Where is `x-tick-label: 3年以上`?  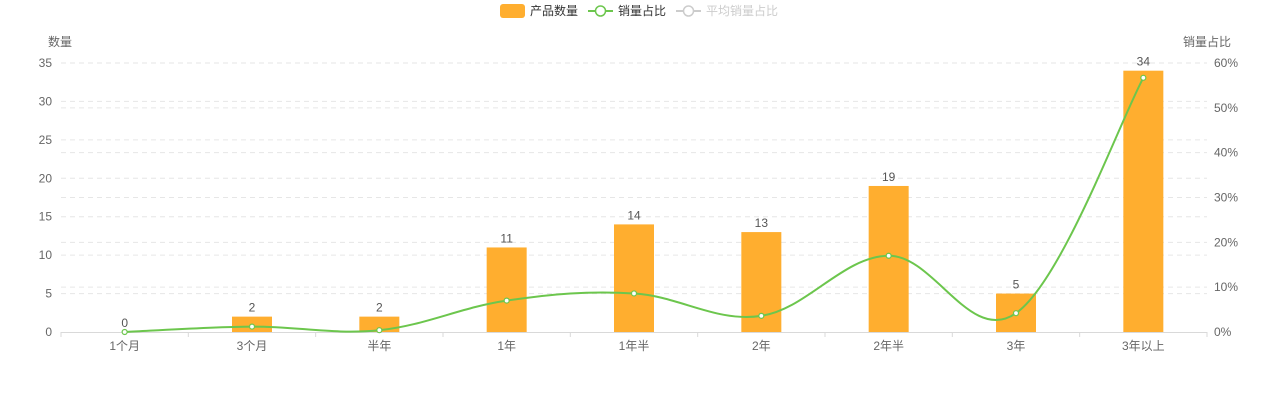
x-tick-label: 3年以上 is located at coordinates (1143, 346).